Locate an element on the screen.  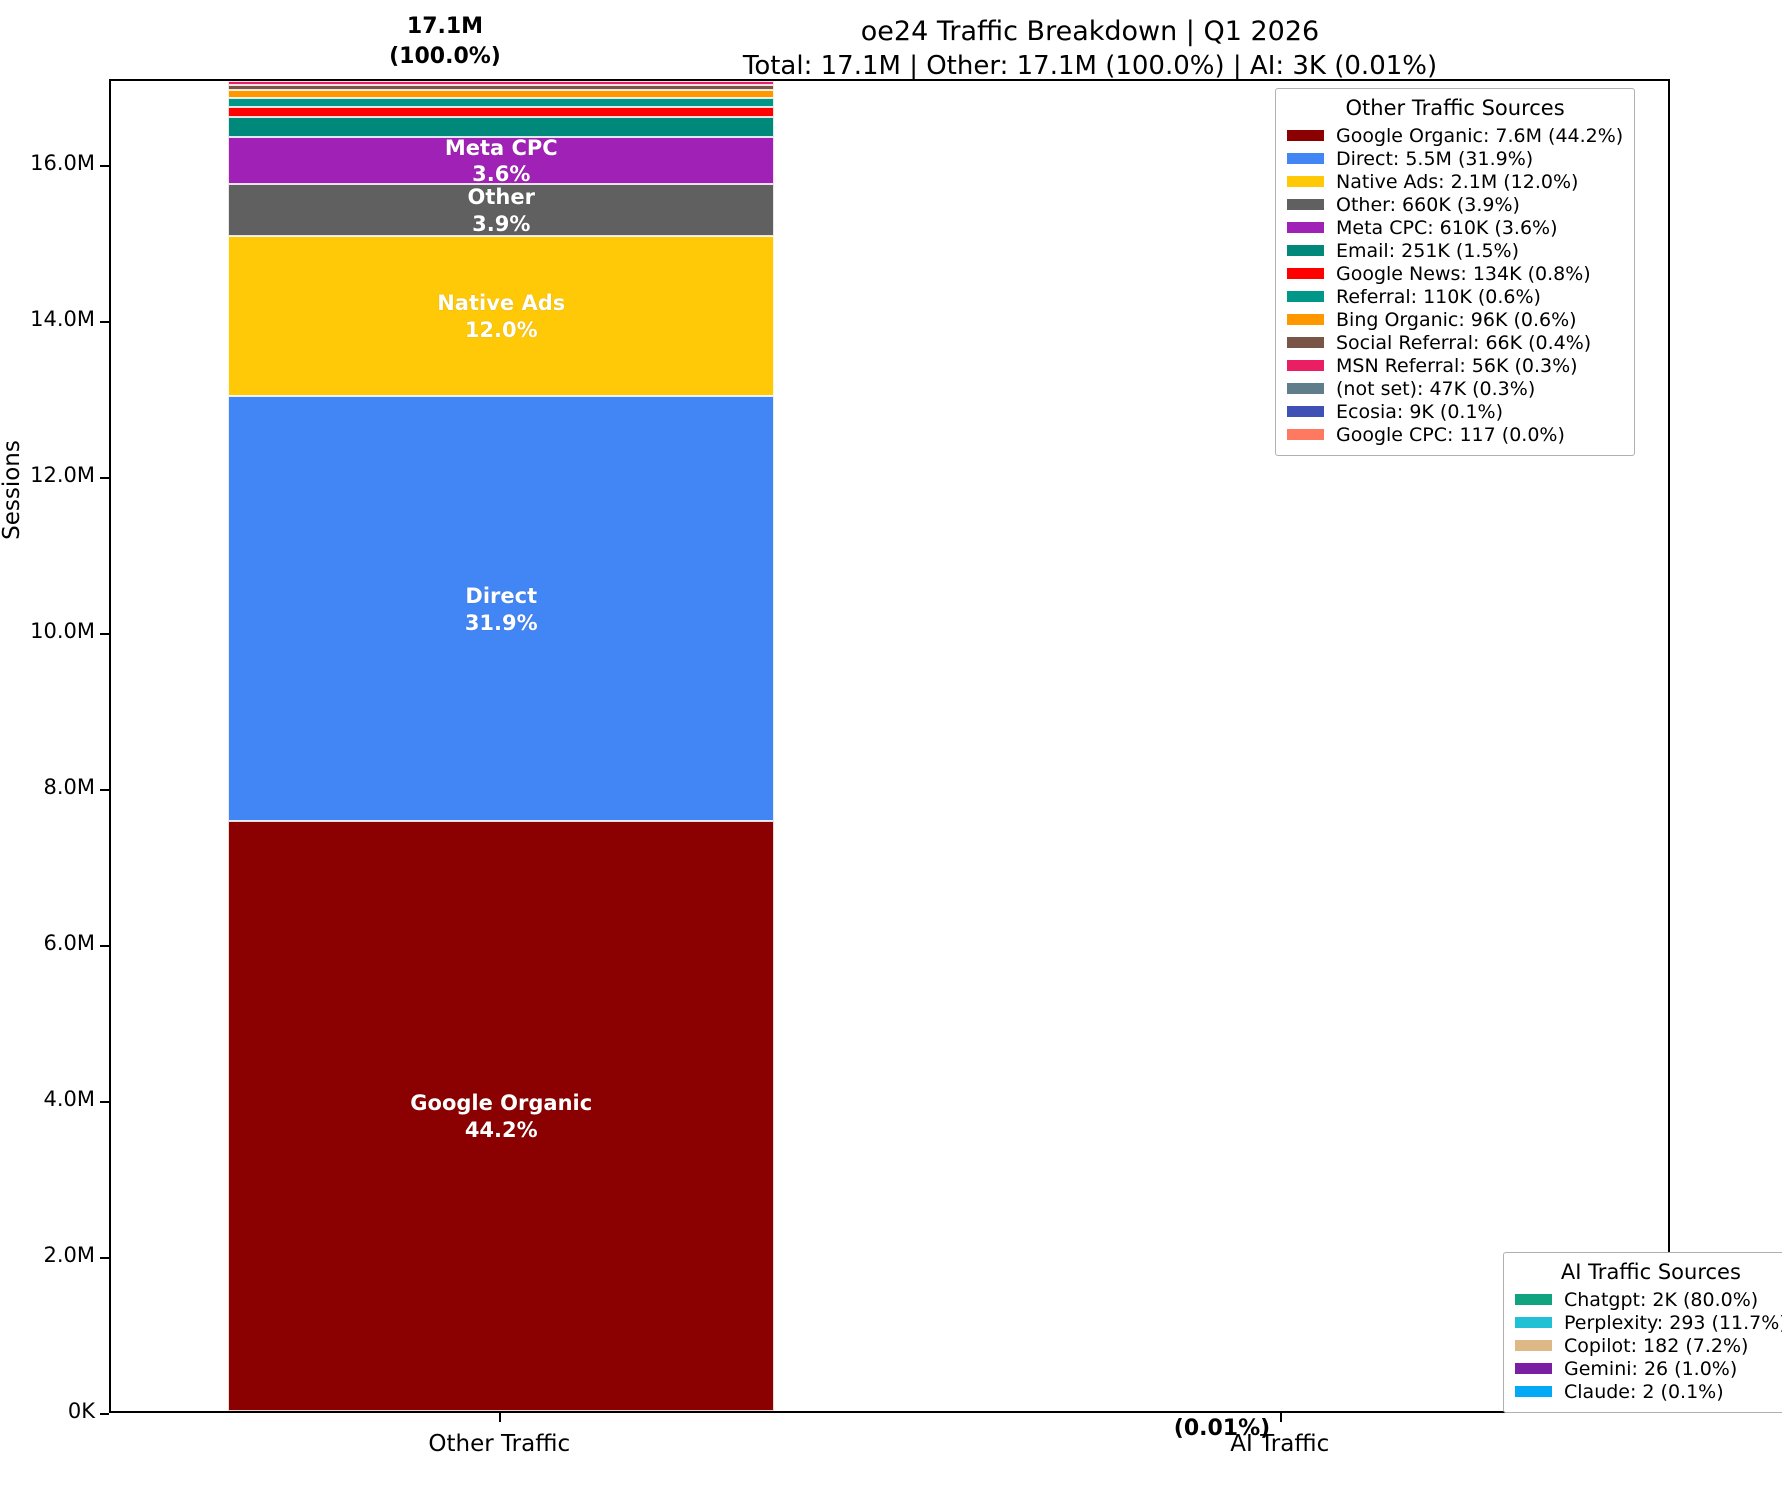
y-tick: 6.0M is located at coordinates (54, 943).